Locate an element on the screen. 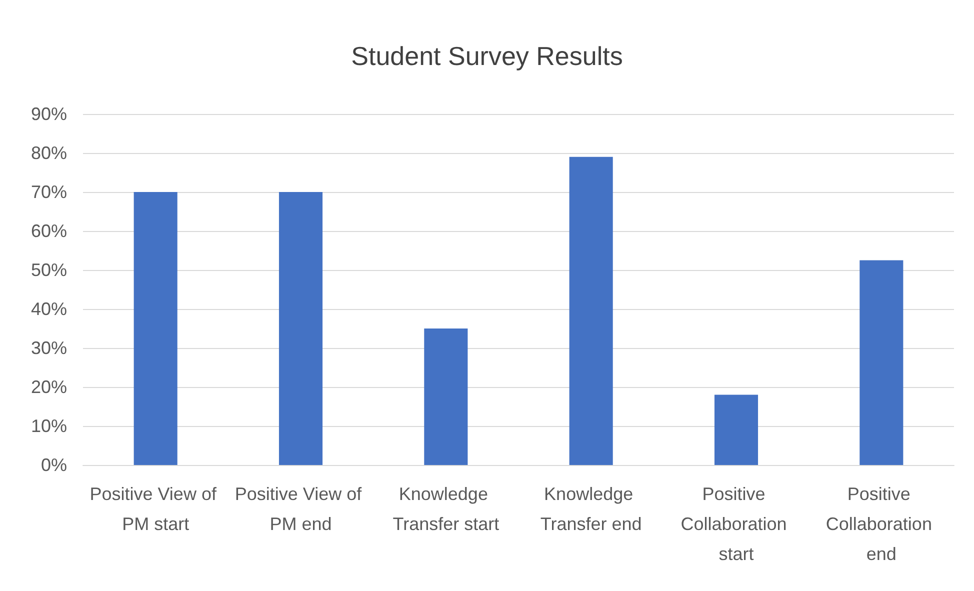  chart-title: Student Survey Results is located at coordinates (487, 56).